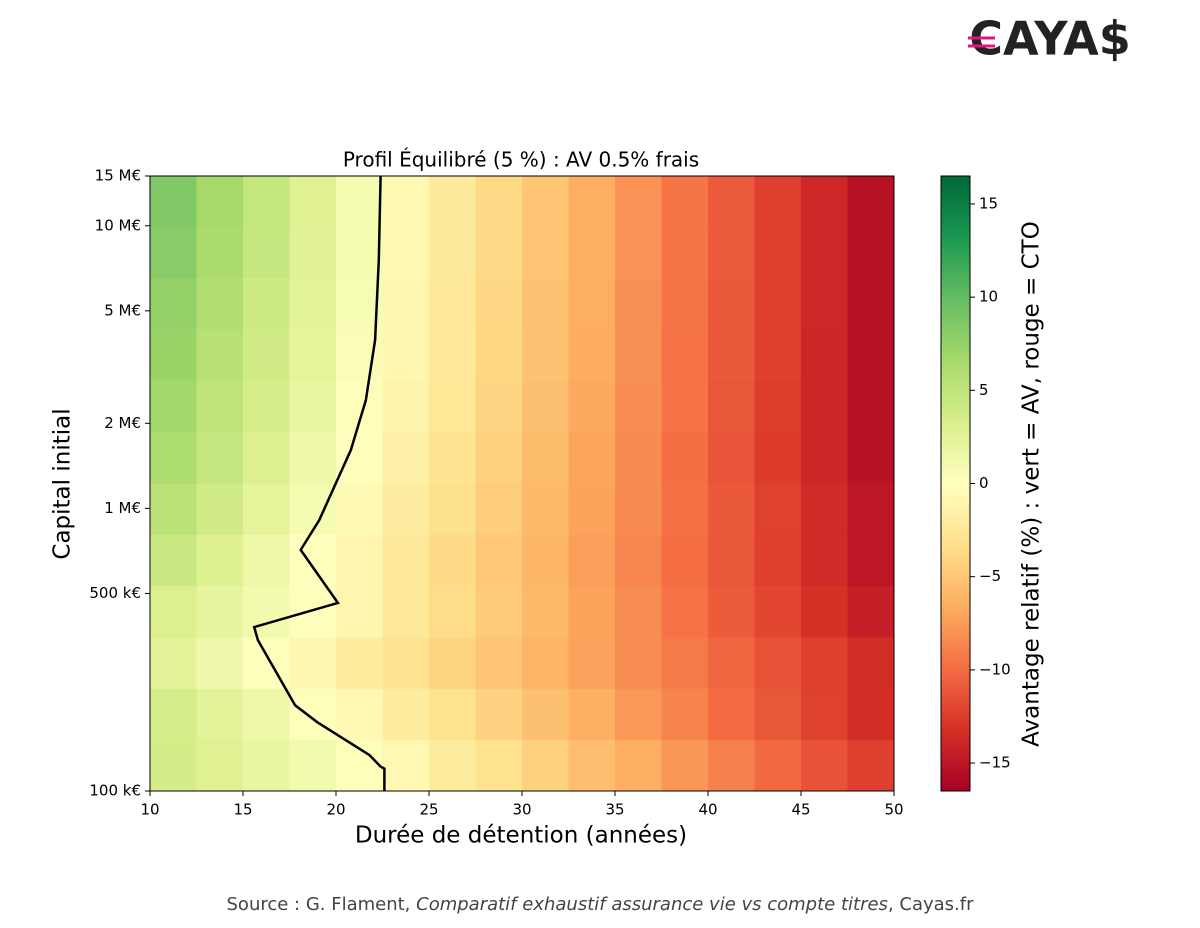 Image resolution: width=1200 pixels, height=928 pixels. What do you see at coordinates (984, 390) in the screenshot?
I see `colorbar-tick-label: 5` at bounding box center [984, 390].